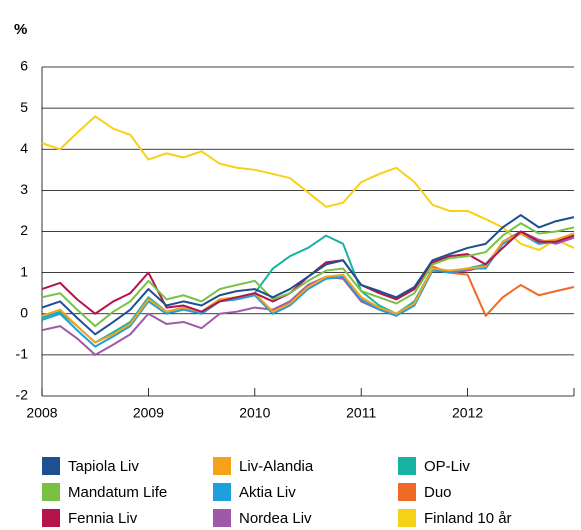  What do you see at coordinates (24, 271) in the screenshot?
I see `y-tick-label: 1` at bounding box center [24, 271].